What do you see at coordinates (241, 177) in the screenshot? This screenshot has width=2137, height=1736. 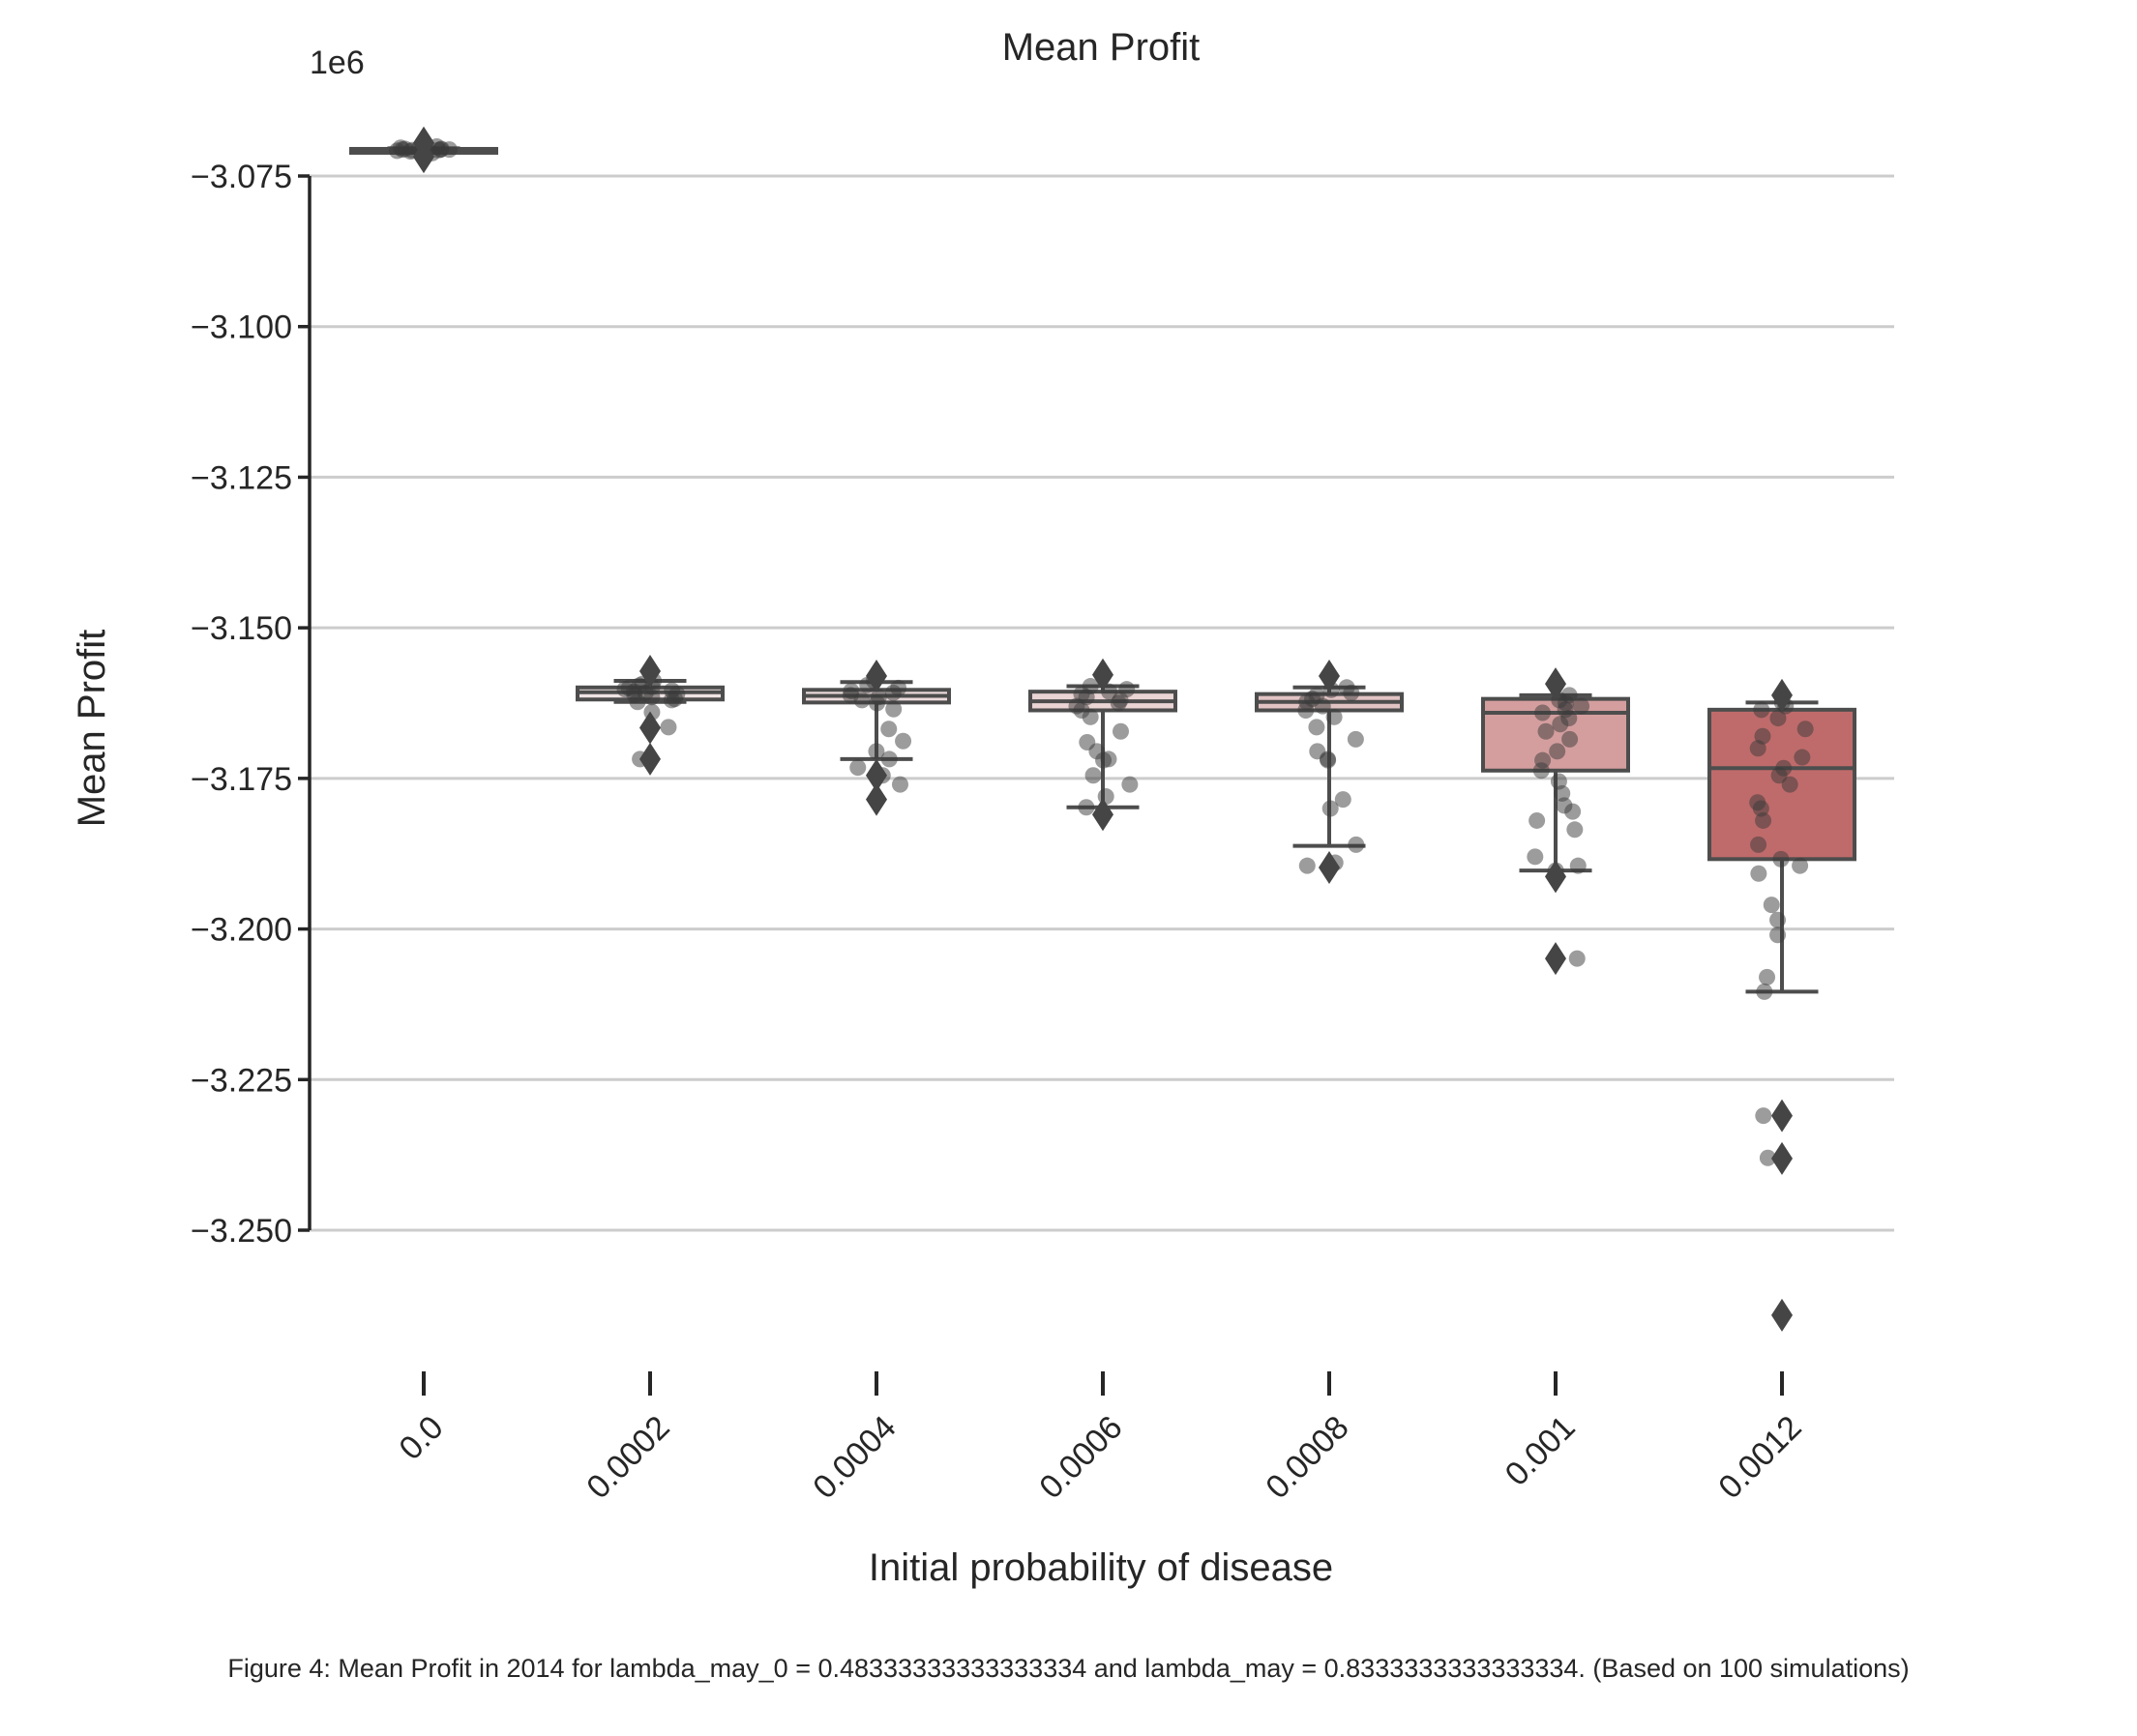 I see `y-tick-label: −3.075` at bounding box center [241, 177].